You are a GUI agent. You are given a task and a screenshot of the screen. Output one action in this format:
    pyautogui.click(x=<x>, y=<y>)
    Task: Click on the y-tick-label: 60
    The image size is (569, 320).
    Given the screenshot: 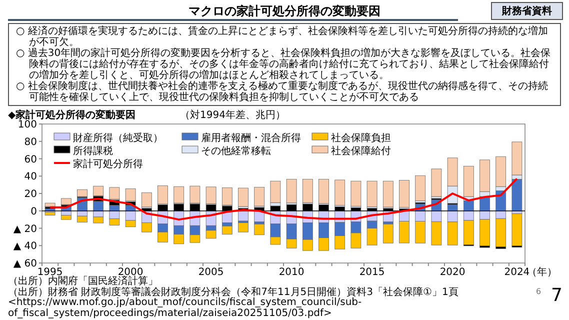 What is the action you would take?
    pyautogui.click(x=30, y=160)
    